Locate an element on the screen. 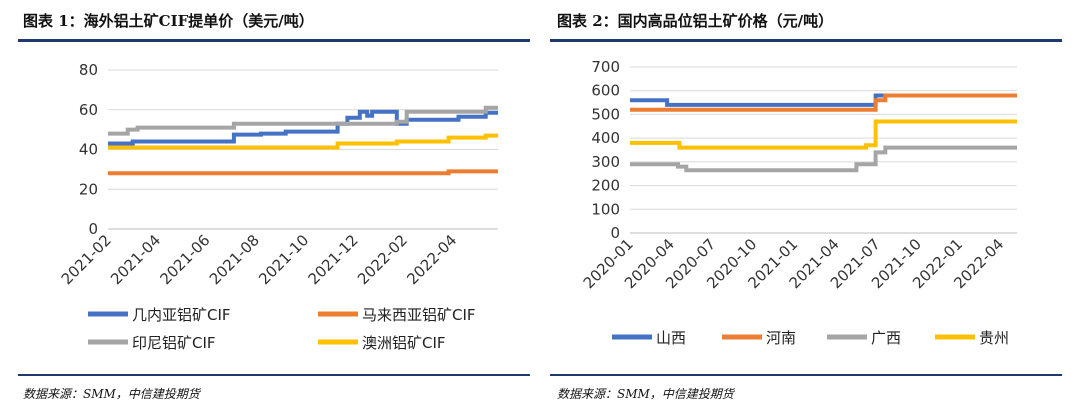 The height and width of the screenshot is (413, 1080). chart1-y-tick-label: 40 is located at coordinates (88, 150).